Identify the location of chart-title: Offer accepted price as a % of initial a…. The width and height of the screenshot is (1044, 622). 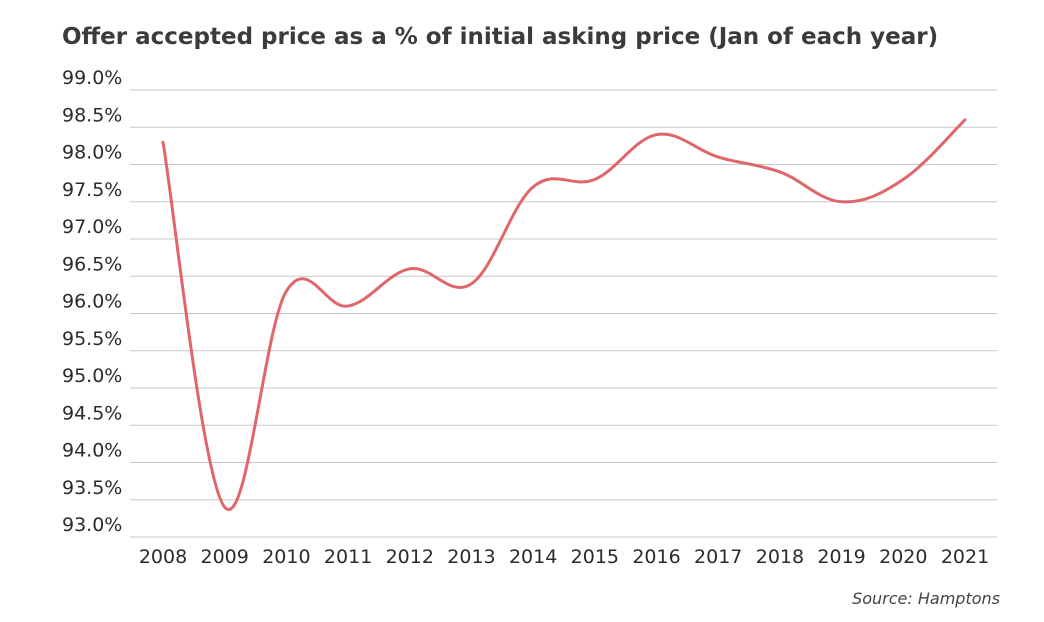
(500, 37).